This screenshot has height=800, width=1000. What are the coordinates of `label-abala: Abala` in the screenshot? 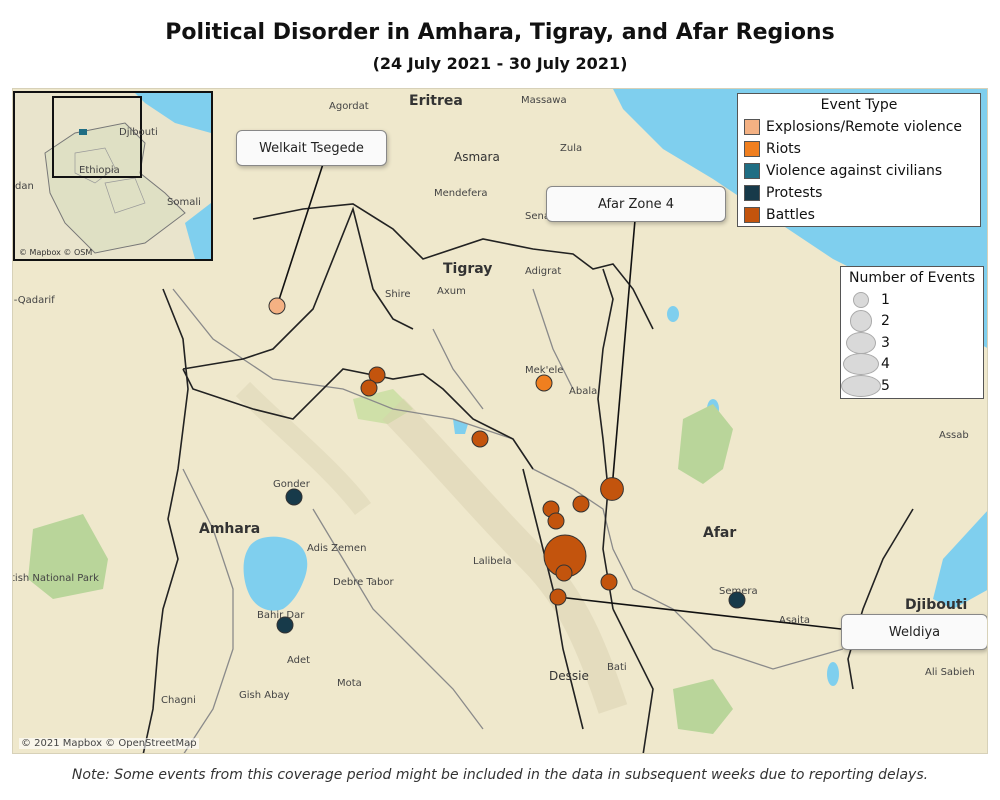 It's located at (583, 391).